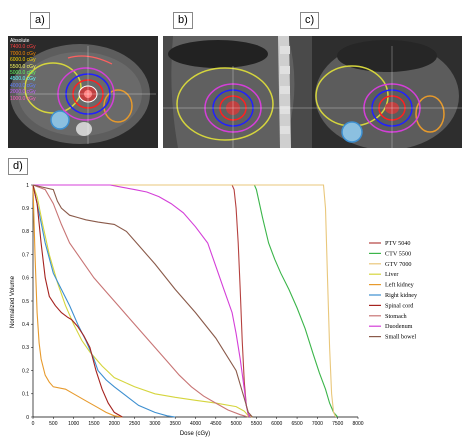 The width and height of the screenshot is (474, 441). What do you see at coordinates (23, 92) in the screenshot?
I see `dose-line-7: 2000.0 cGy` at bounding box center [23, 92].